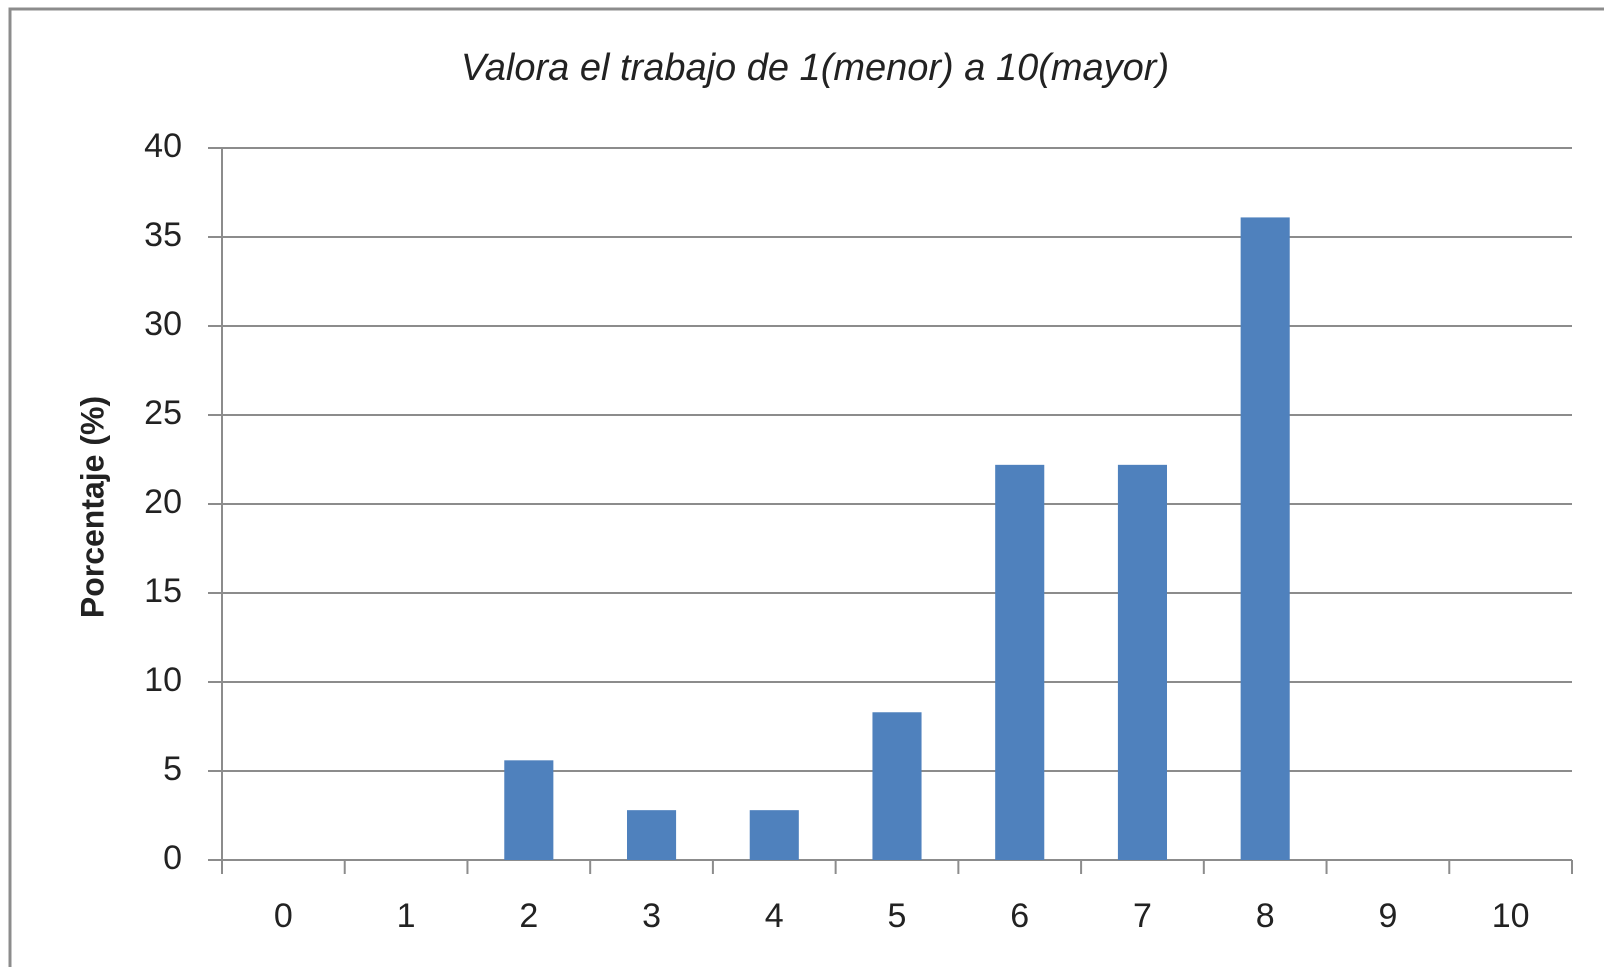 This screenshot has height=972, width=1604. What do you see at coordinates (1387, 916) in the screenshot?
I see `x-tick-label: 9` at bounding box center [1387, 916].